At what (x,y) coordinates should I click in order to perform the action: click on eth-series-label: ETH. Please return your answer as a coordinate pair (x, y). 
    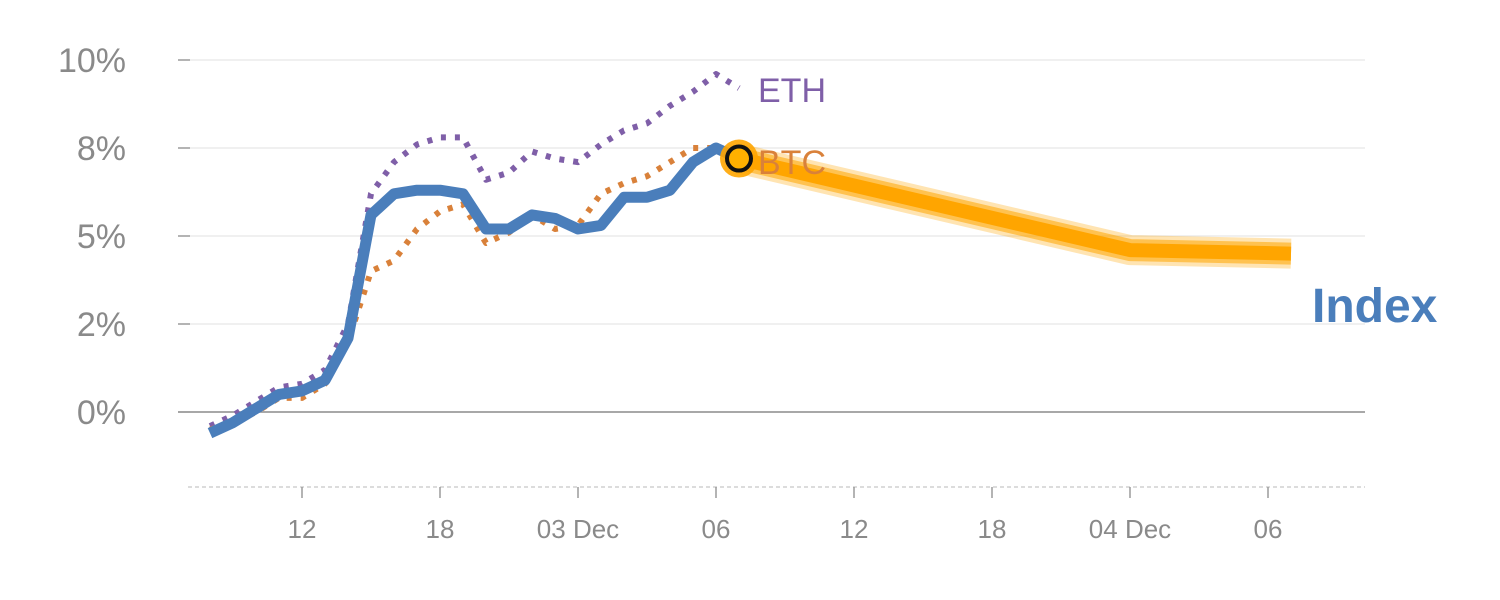
    Looking at the image, I should click on (792, 91).